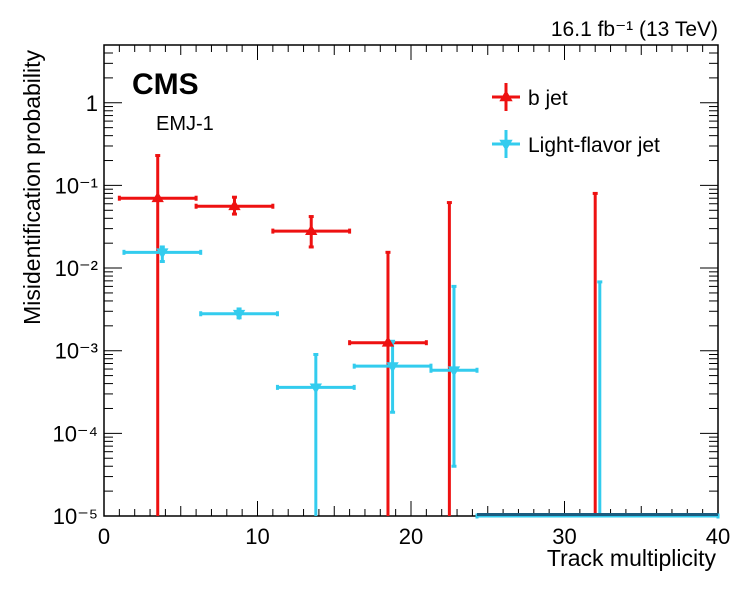 The height and width of the screenshot is (598, 747). I want to click on x-axis-title: Track multiplicity, so click(632, 558).